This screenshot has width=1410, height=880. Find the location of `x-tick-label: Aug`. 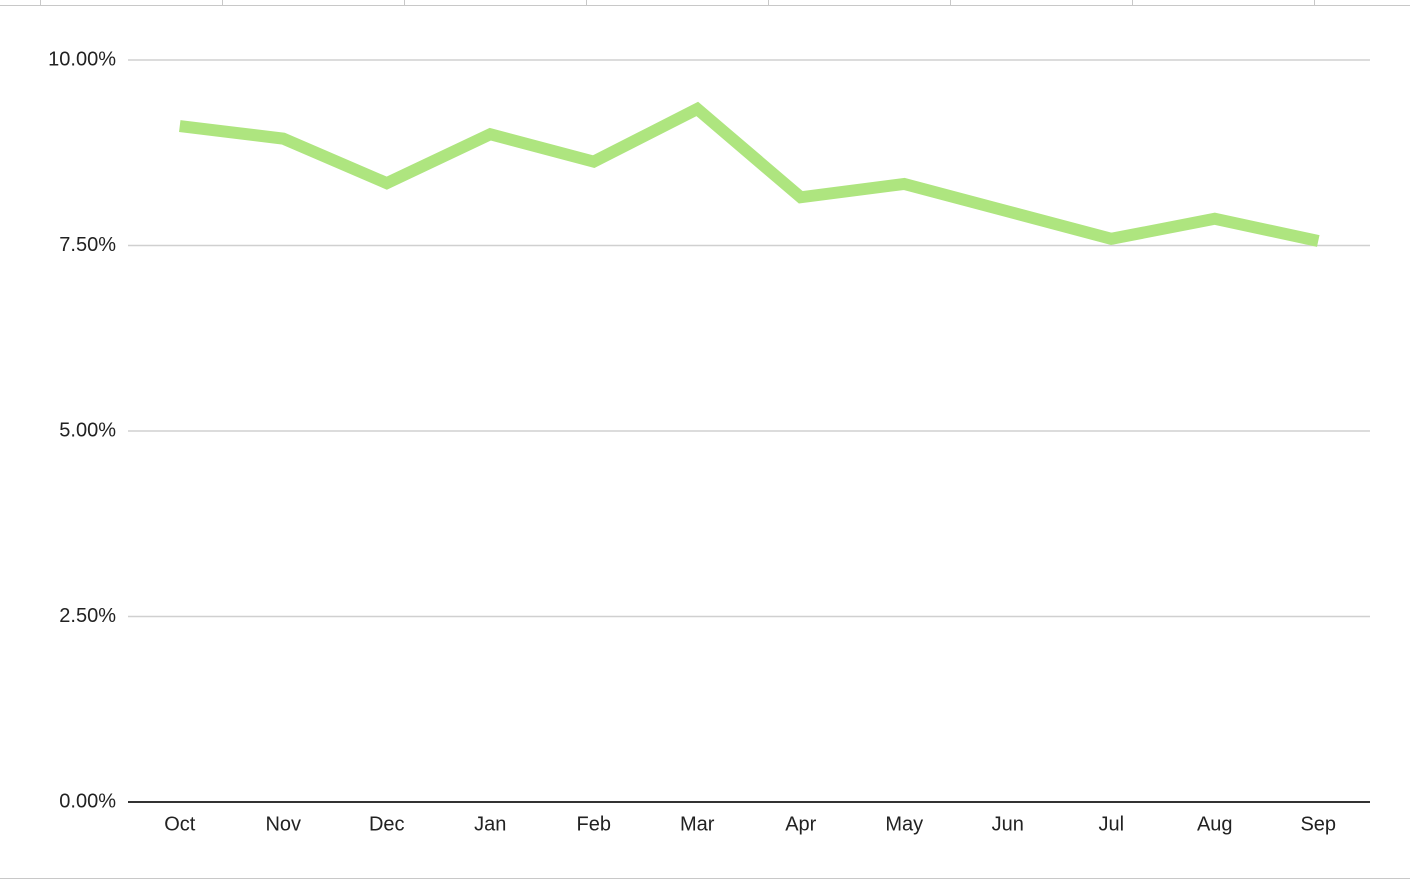

x-tick-label: Aug is located at coordinates (1215, 824).